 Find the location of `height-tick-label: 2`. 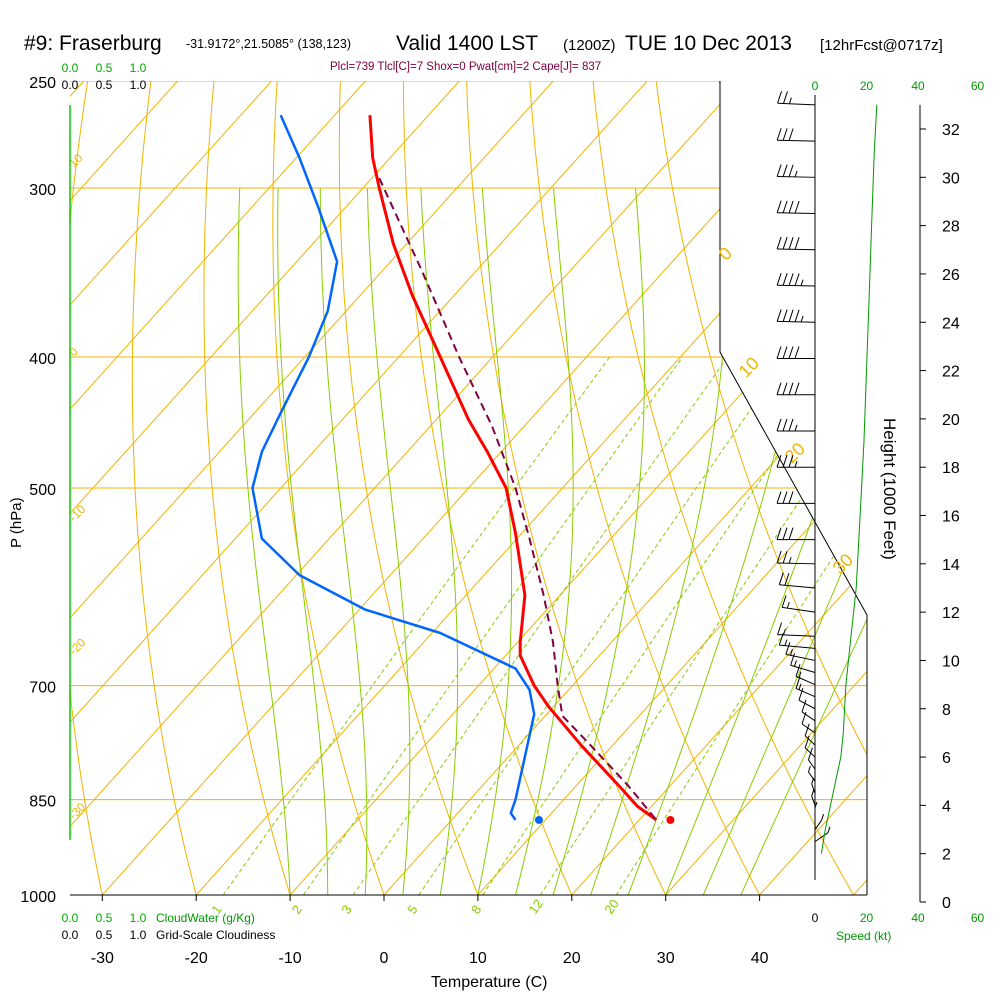

height-tick-label: 2 is located at coordinates (946, 855).